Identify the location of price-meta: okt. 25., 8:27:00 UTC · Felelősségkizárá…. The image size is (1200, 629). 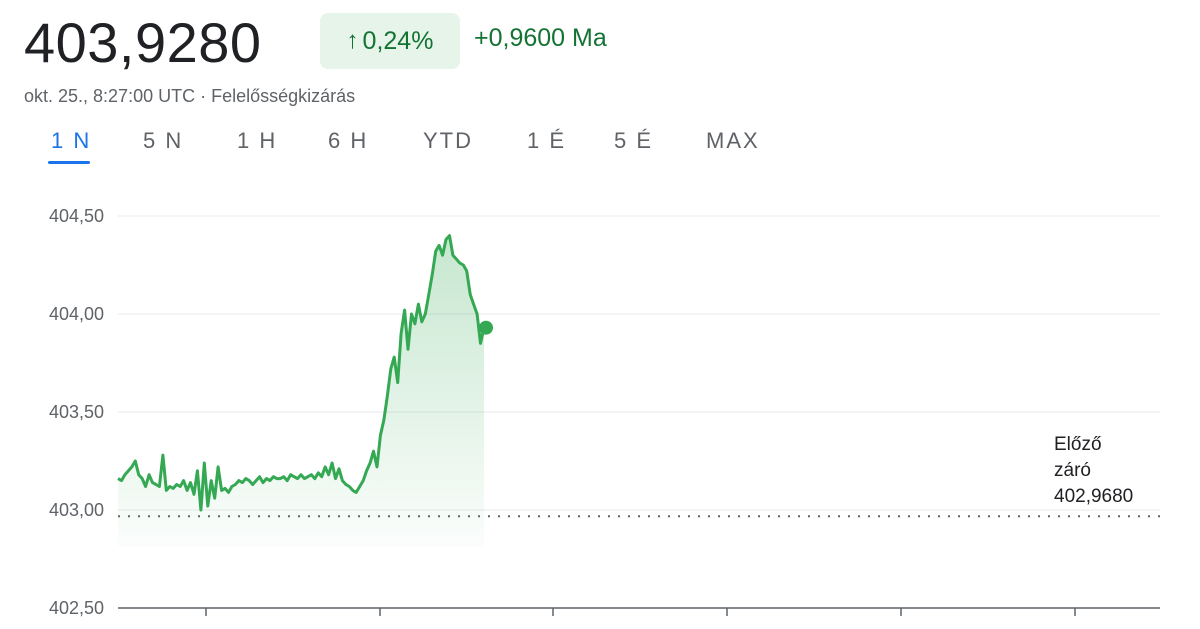
(189, 96).